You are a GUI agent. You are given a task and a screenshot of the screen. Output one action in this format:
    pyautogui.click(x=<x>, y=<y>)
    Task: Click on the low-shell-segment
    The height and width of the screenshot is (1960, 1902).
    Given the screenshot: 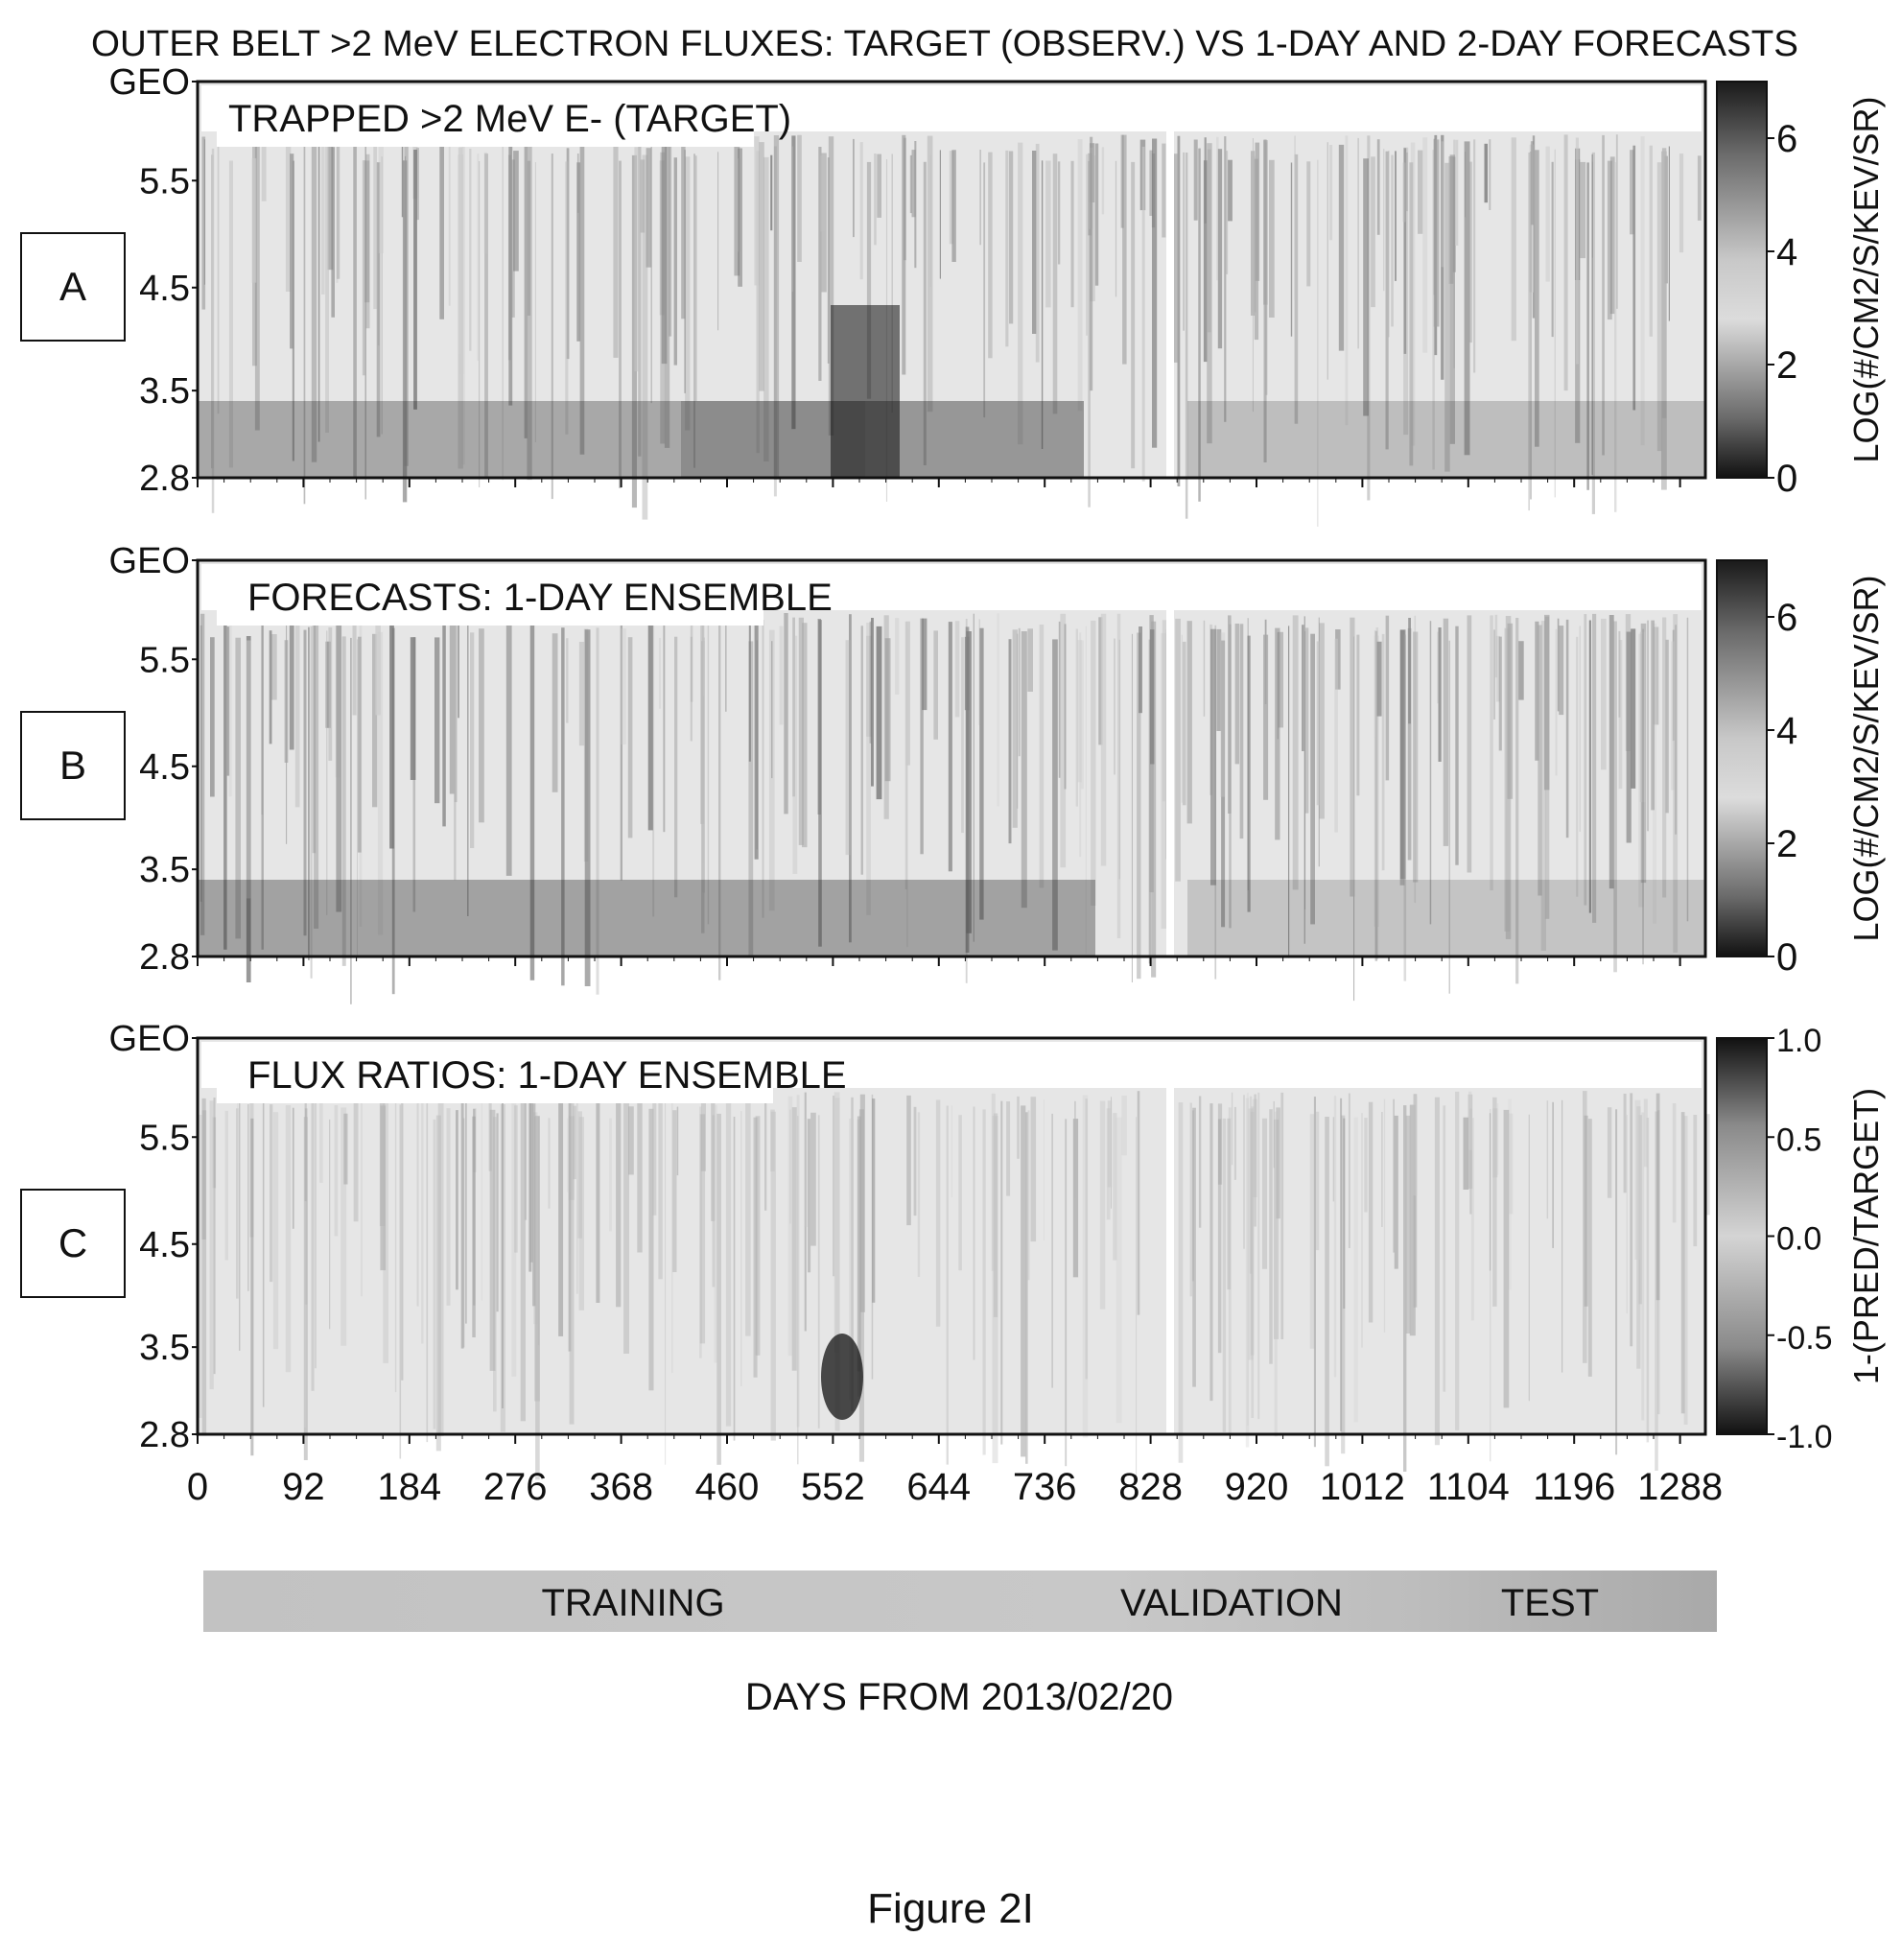 What is the action you would take?
    pyautogui.click(x=974, y=439)
    